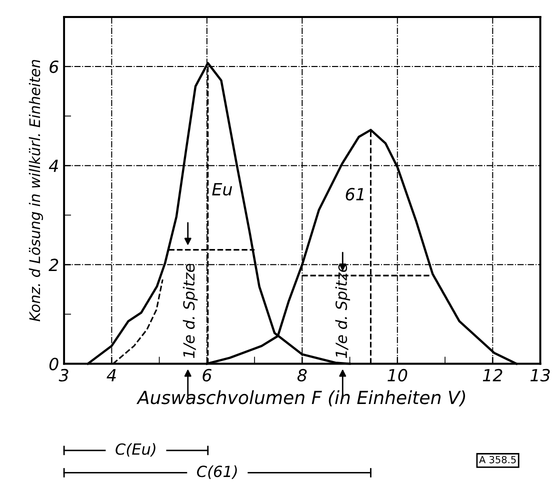 Image resolution: width=557 pixels, height=485 pixels. What do you see at coordinates (136, 450) in the screenshot?
I see `text: C(Eu)` at bounding box center [136, 450].